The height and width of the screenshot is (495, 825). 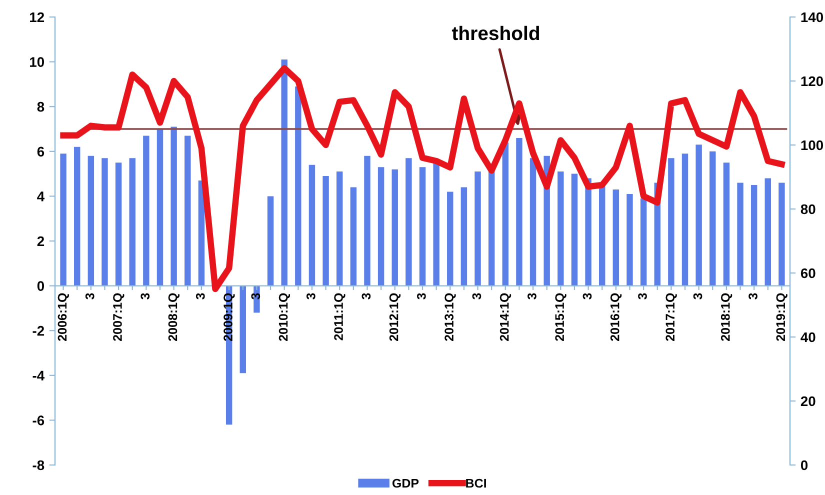 I want to click on x-tick-label: 2009:1Q, so click(x=229, y=317).